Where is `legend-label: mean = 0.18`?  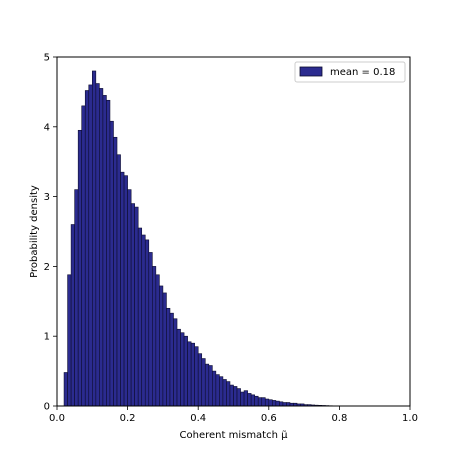
legend-label: mean = 0.18 is located at coordinates (362, 72).